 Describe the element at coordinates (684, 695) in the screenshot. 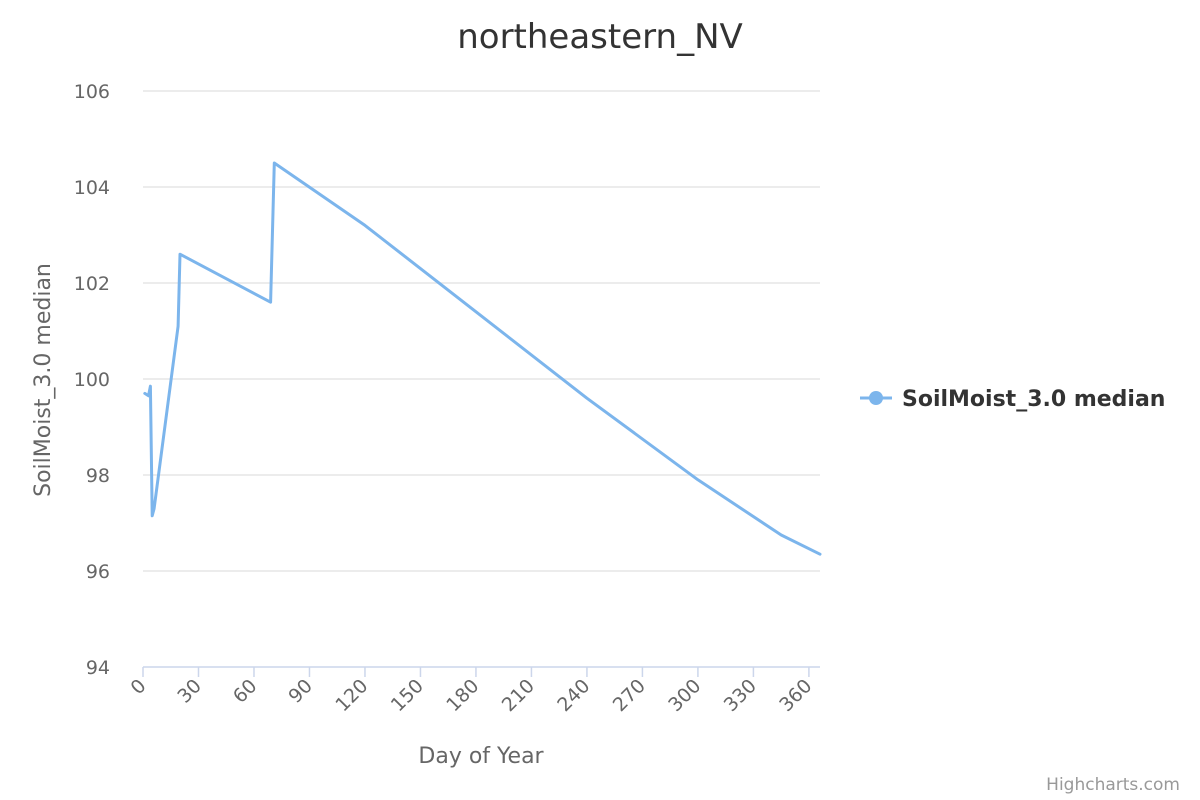

I see `x-tick-label: 300` at that location.